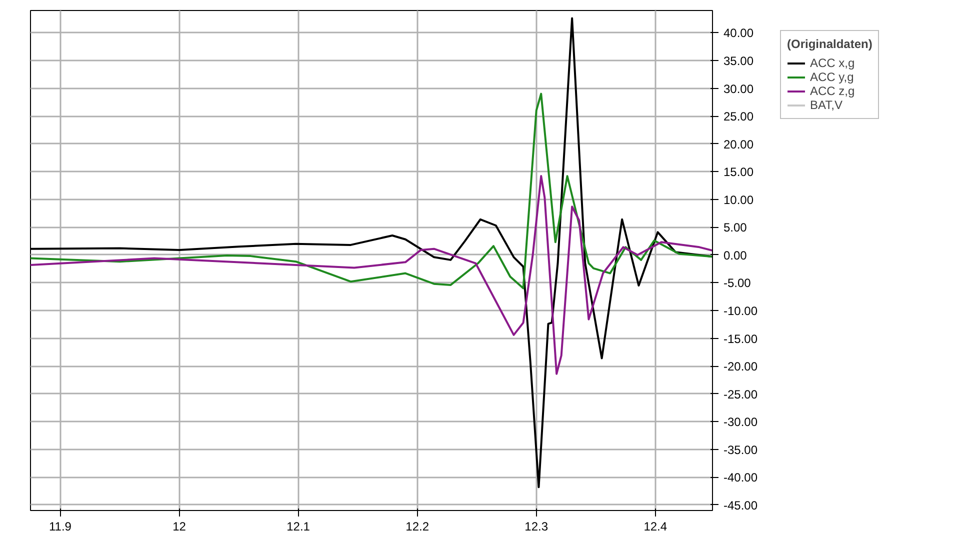 The image size is (956, 539). I want to click on y-tick-label: -45.00, so click(741, 505).